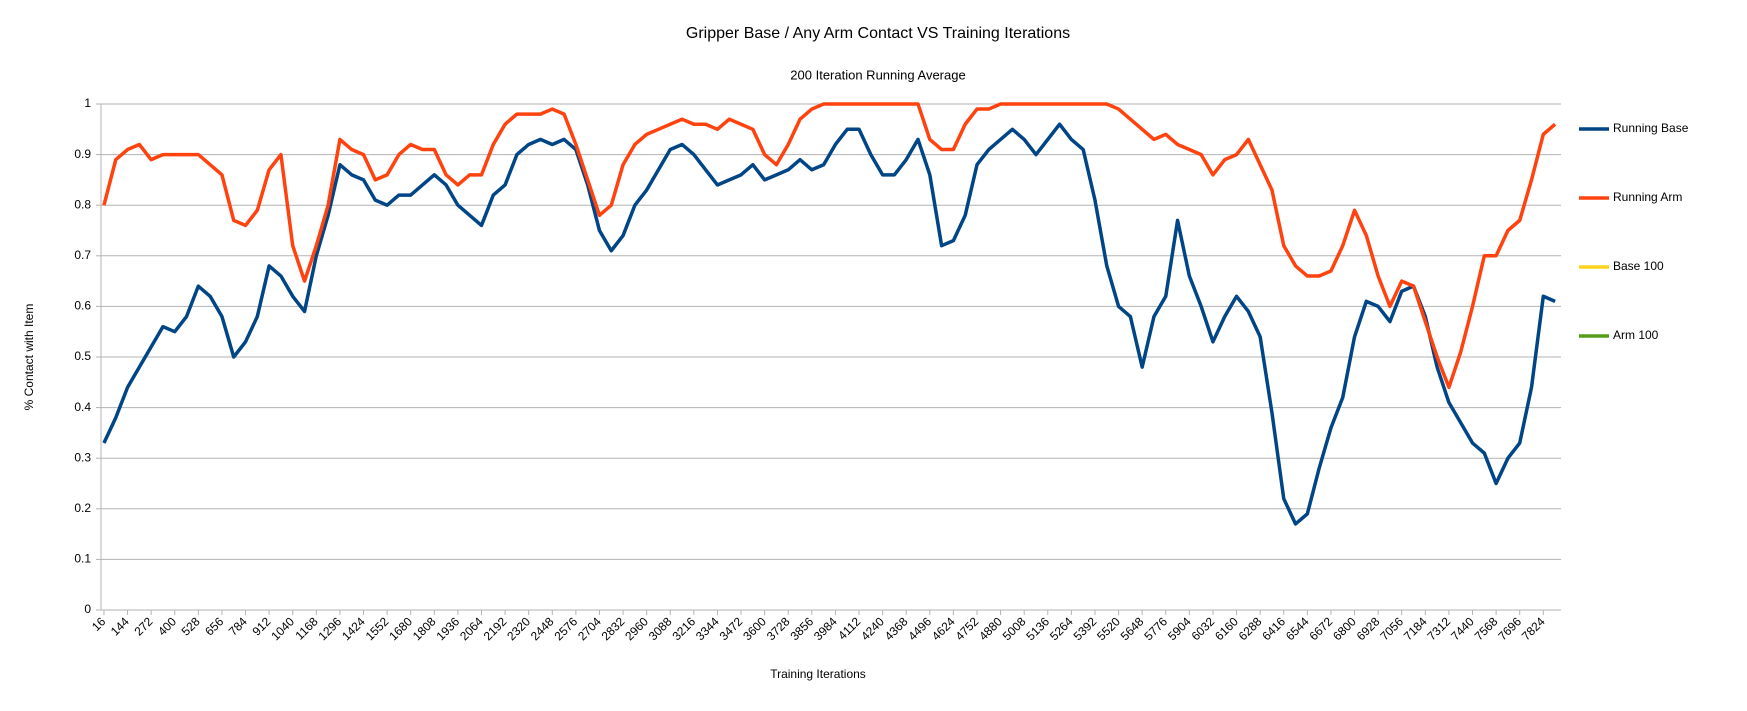  I want to click on x-tick-label: 7696, so click(1509, 628).